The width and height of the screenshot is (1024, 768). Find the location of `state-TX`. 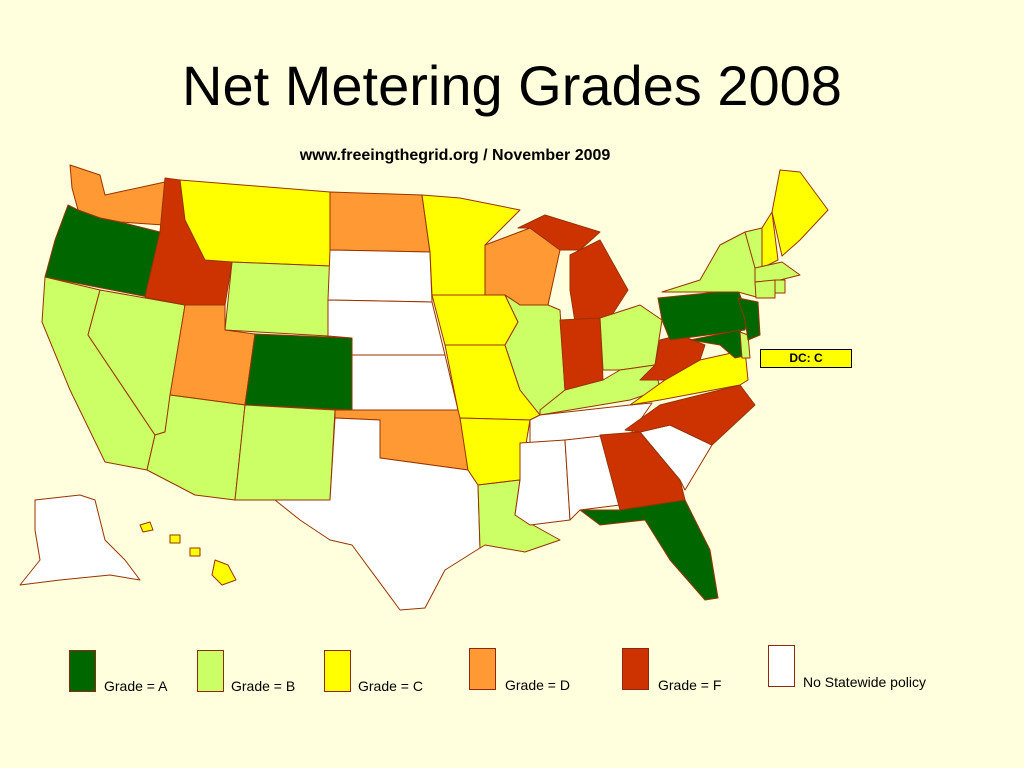

state-TX is located at coordinates (377, 514).